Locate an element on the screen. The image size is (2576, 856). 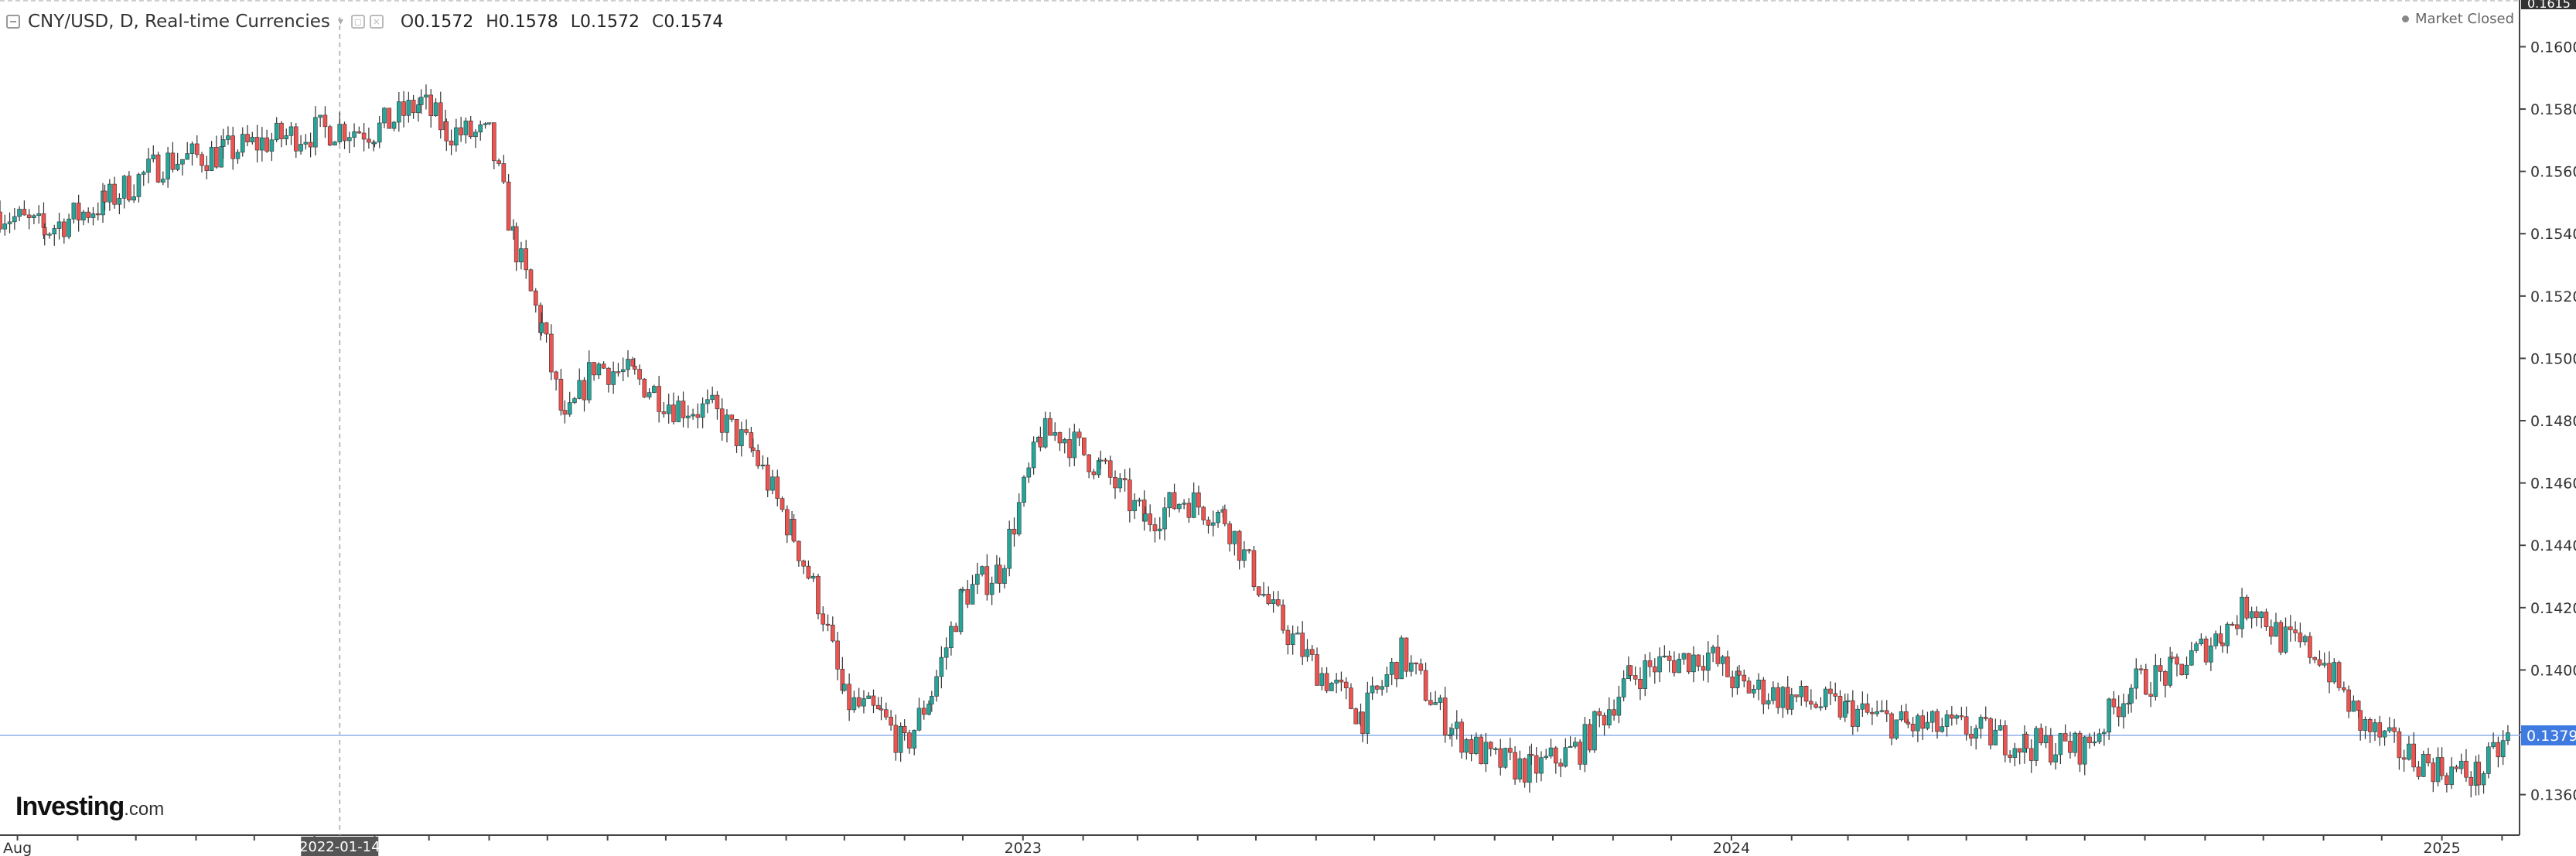
close-icon: × is located at coordinates (376, 22).